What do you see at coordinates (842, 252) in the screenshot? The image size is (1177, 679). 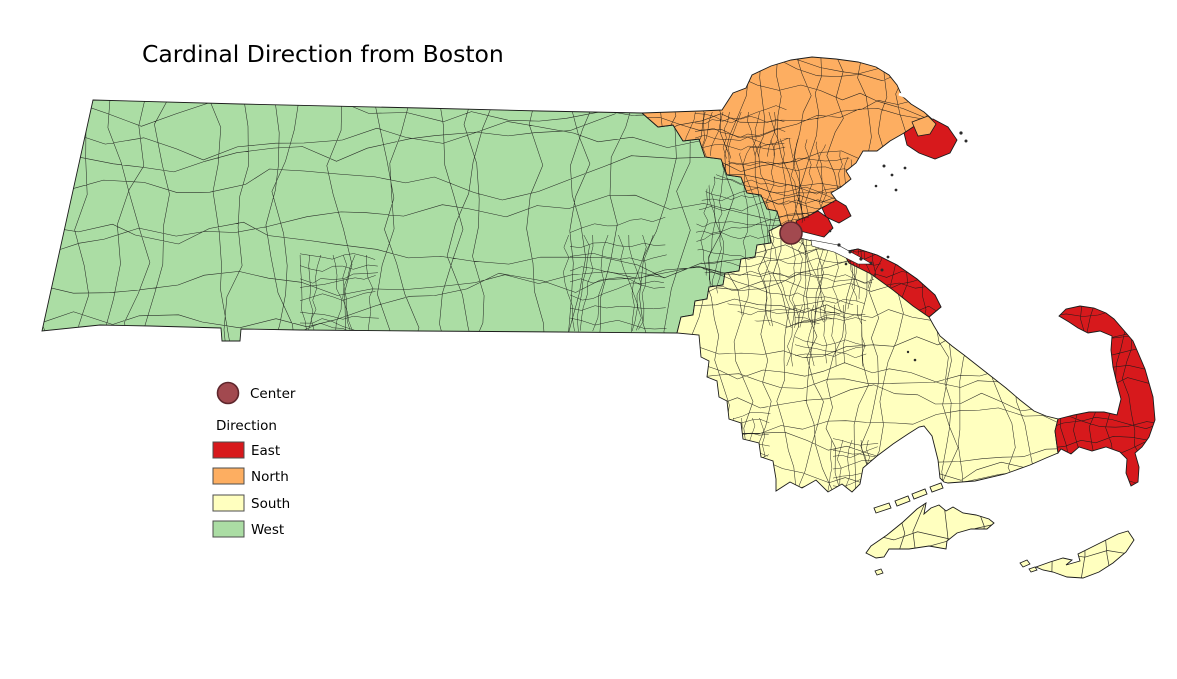 I see `boston-harbor-water` at bounding box center [842, 252].